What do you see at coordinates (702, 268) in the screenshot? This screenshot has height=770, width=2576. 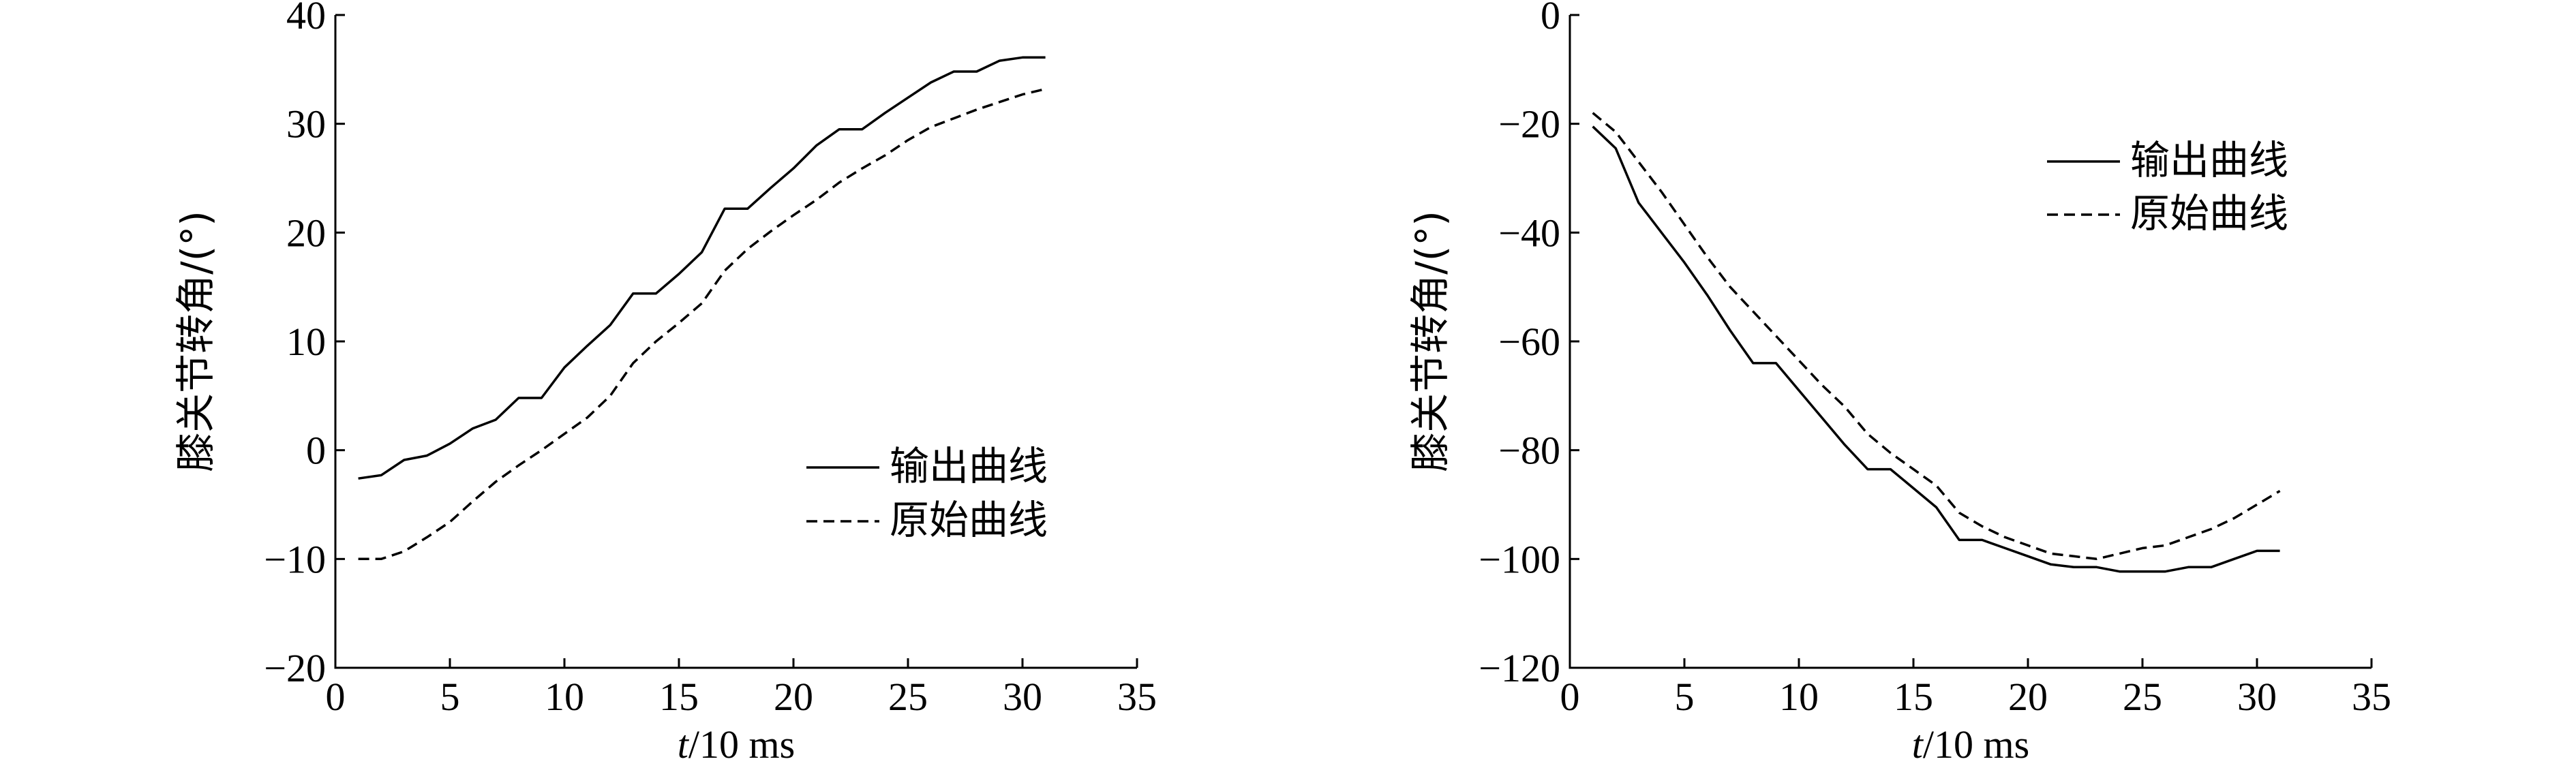 I see `series-line-output` at bounding box center [702, 268].